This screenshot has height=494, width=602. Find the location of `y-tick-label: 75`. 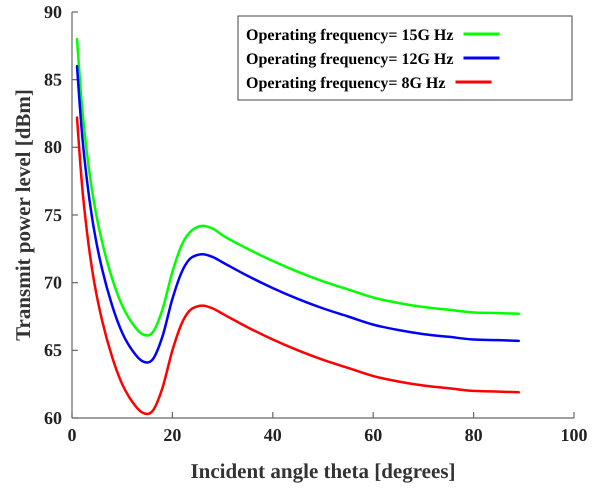

y-tick-label: 75 is located at coordinates (53, 214).